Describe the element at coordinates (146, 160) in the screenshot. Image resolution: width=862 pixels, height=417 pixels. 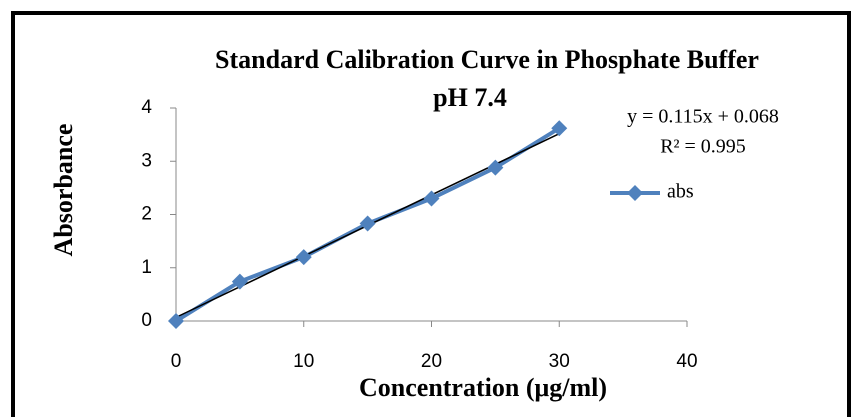
I see `y-tick-label: 3` at that location.